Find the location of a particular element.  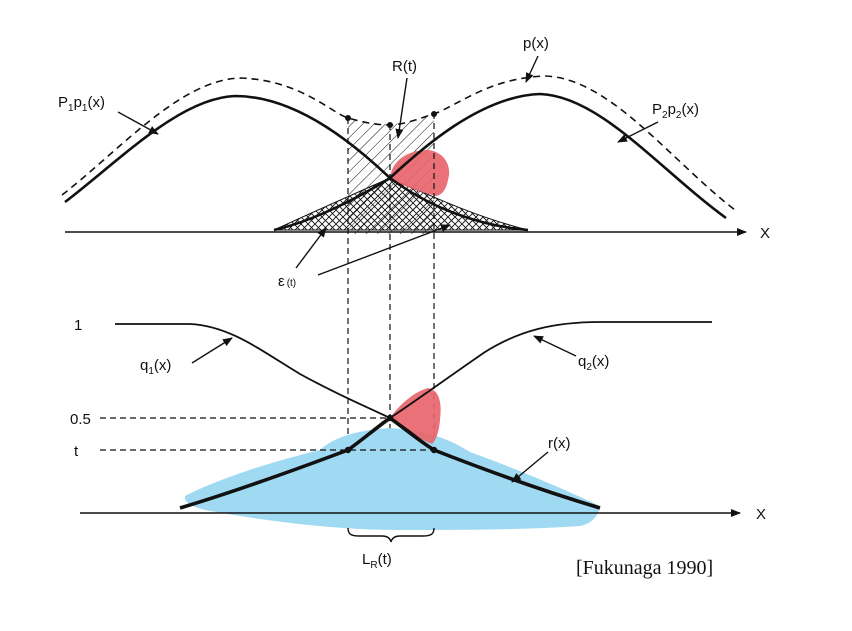

r-point-center is located at coordinates (390, 418).